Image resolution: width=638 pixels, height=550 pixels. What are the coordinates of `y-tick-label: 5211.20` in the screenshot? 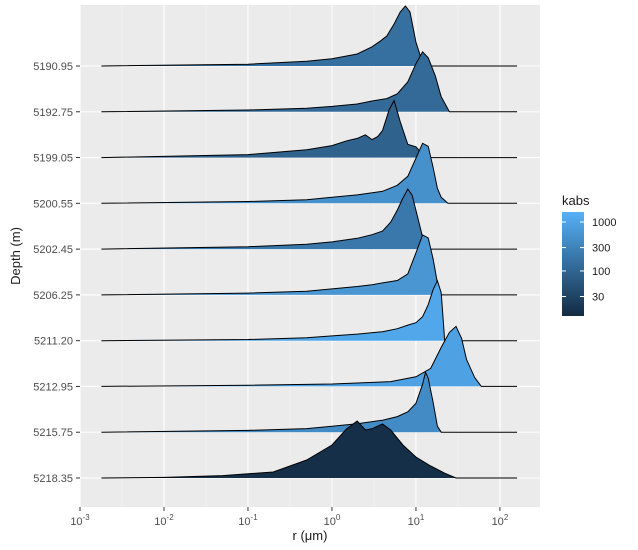 It's located at (53, 342).